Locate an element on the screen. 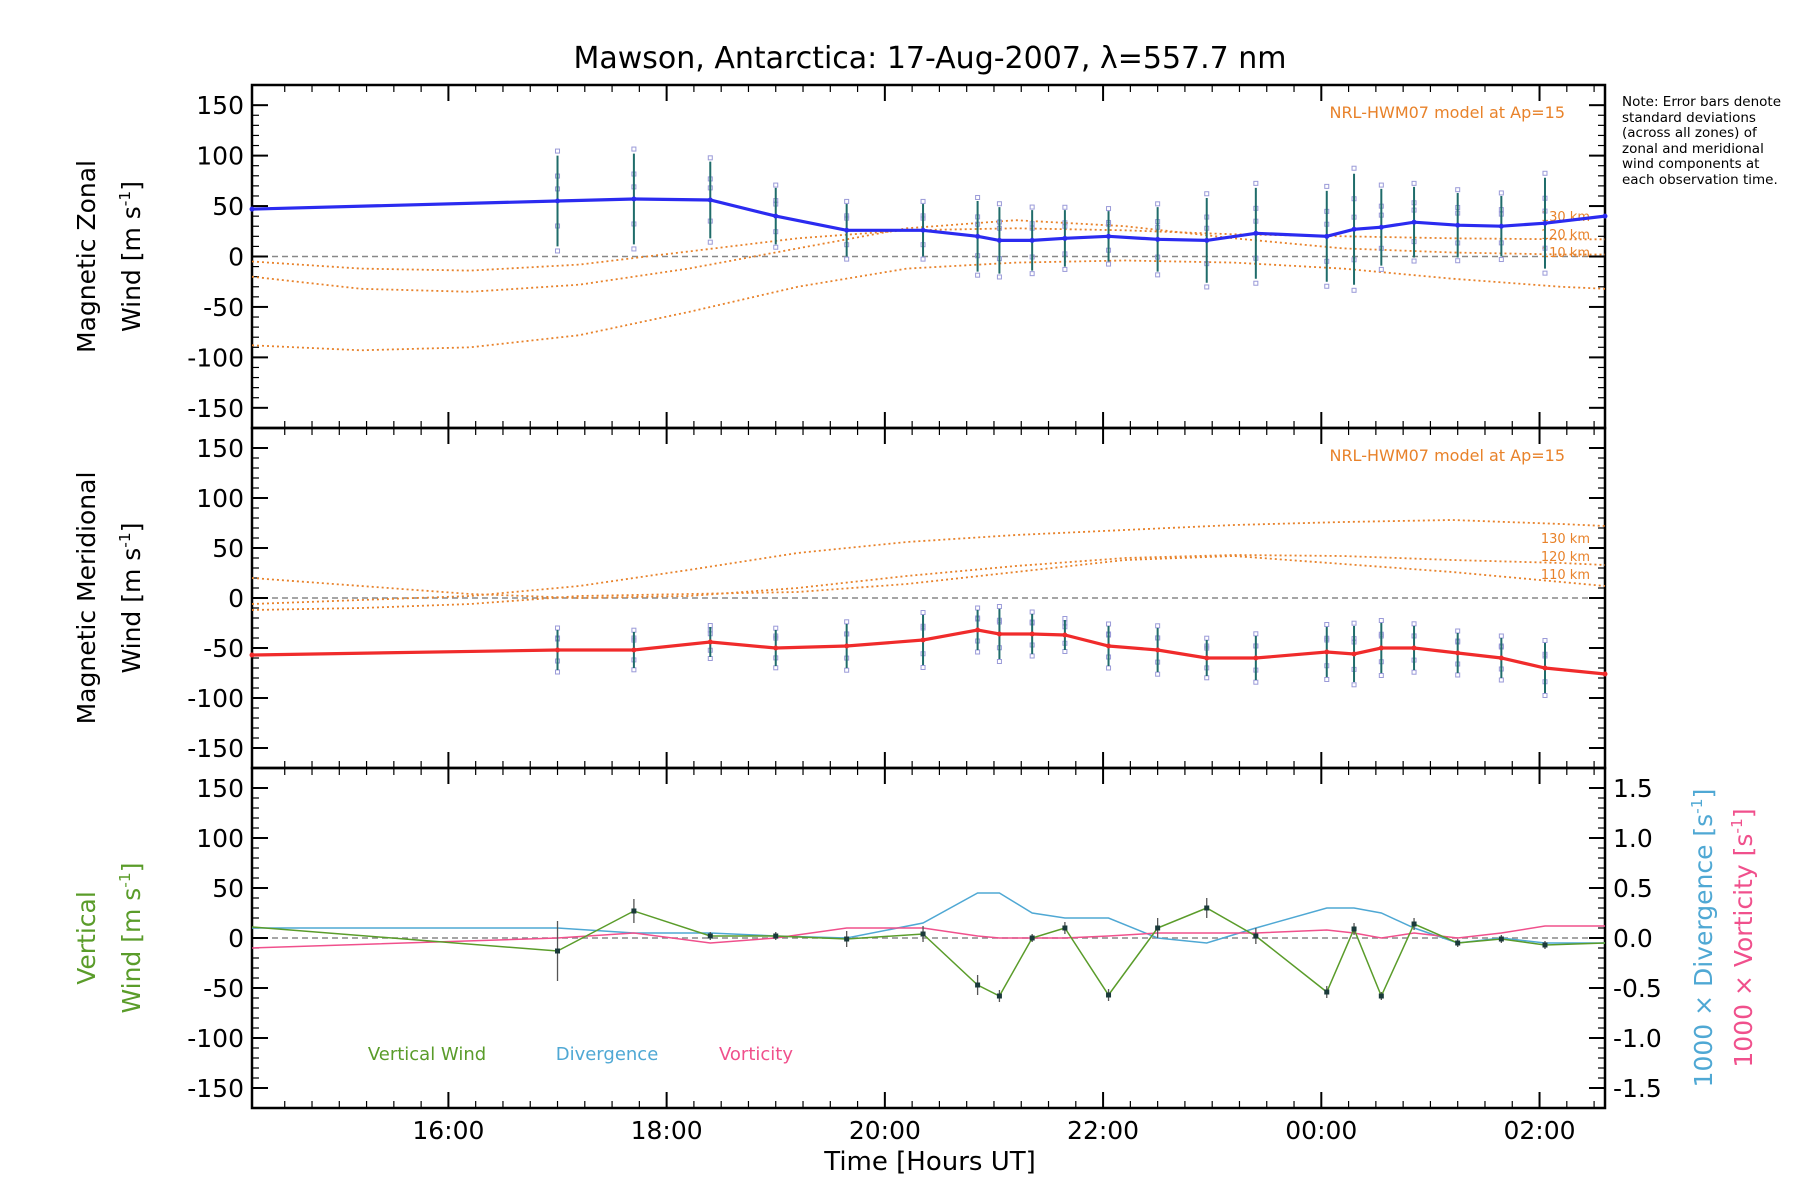  altitude-label: 120 km is located at coordinates (1565, 557).